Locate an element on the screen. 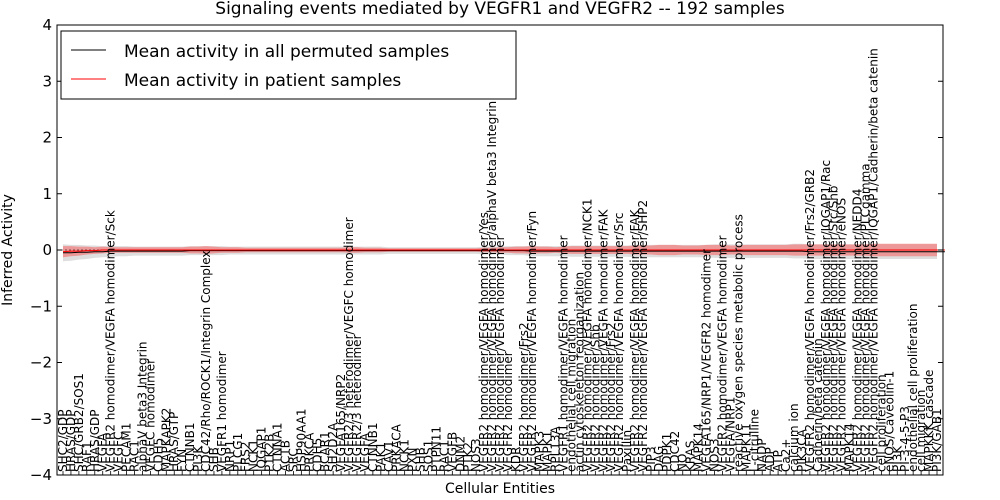  xtick-label: BCAR1 is located at coordinates (325, 451).